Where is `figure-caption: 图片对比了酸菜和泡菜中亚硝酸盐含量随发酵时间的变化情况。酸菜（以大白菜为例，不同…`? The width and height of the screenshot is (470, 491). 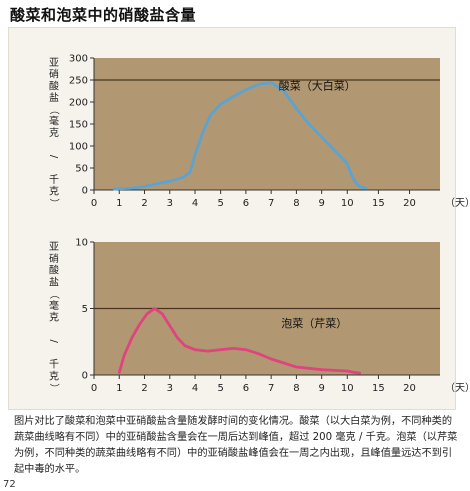
figure-caption: 图片对比了酸菜和泡菜中亚硝酸盐含量随发酵时间的变化情况。酸菜（以大白菜为例，不同… is located at coordinates (236, 445).